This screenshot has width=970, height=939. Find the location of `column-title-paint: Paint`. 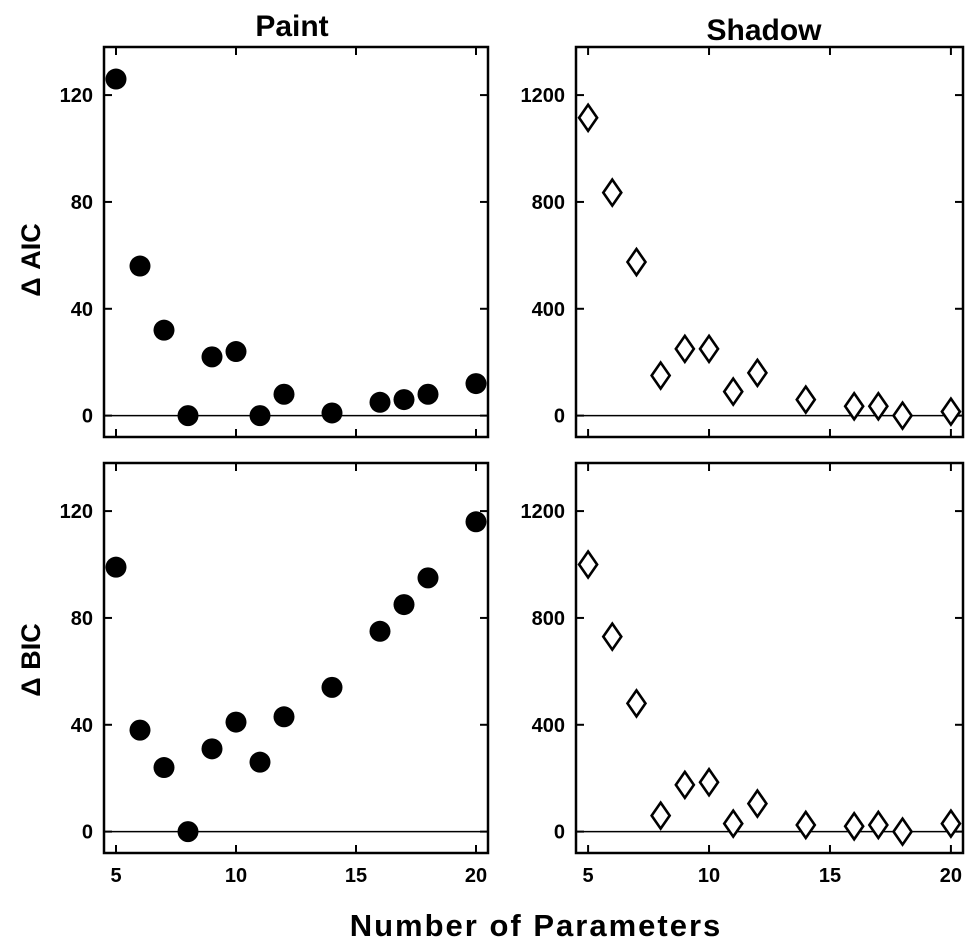

column-title-paint: Paint is located at coordinates (291, 26).